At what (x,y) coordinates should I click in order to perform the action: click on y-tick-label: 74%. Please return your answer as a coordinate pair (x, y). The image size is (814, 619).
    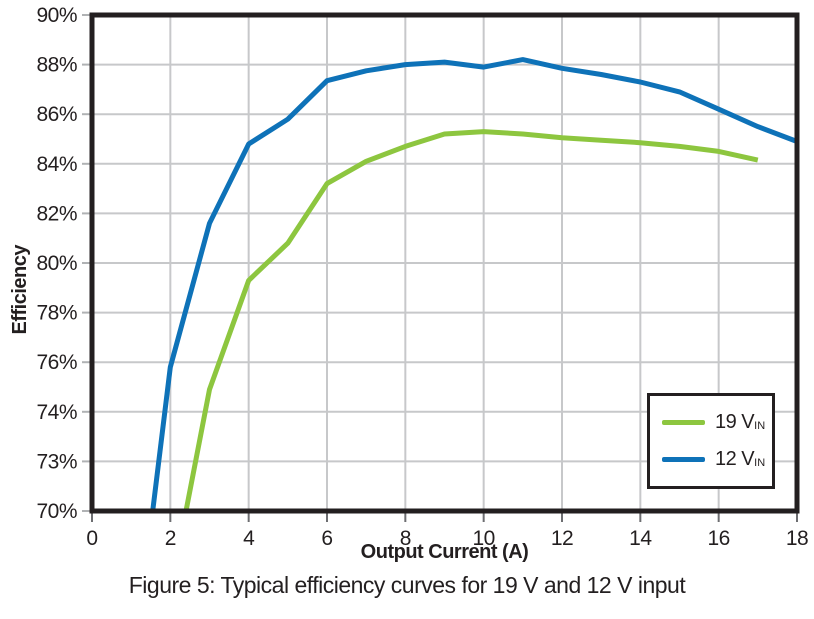
    Looking at the image, I should click on (56, 412).